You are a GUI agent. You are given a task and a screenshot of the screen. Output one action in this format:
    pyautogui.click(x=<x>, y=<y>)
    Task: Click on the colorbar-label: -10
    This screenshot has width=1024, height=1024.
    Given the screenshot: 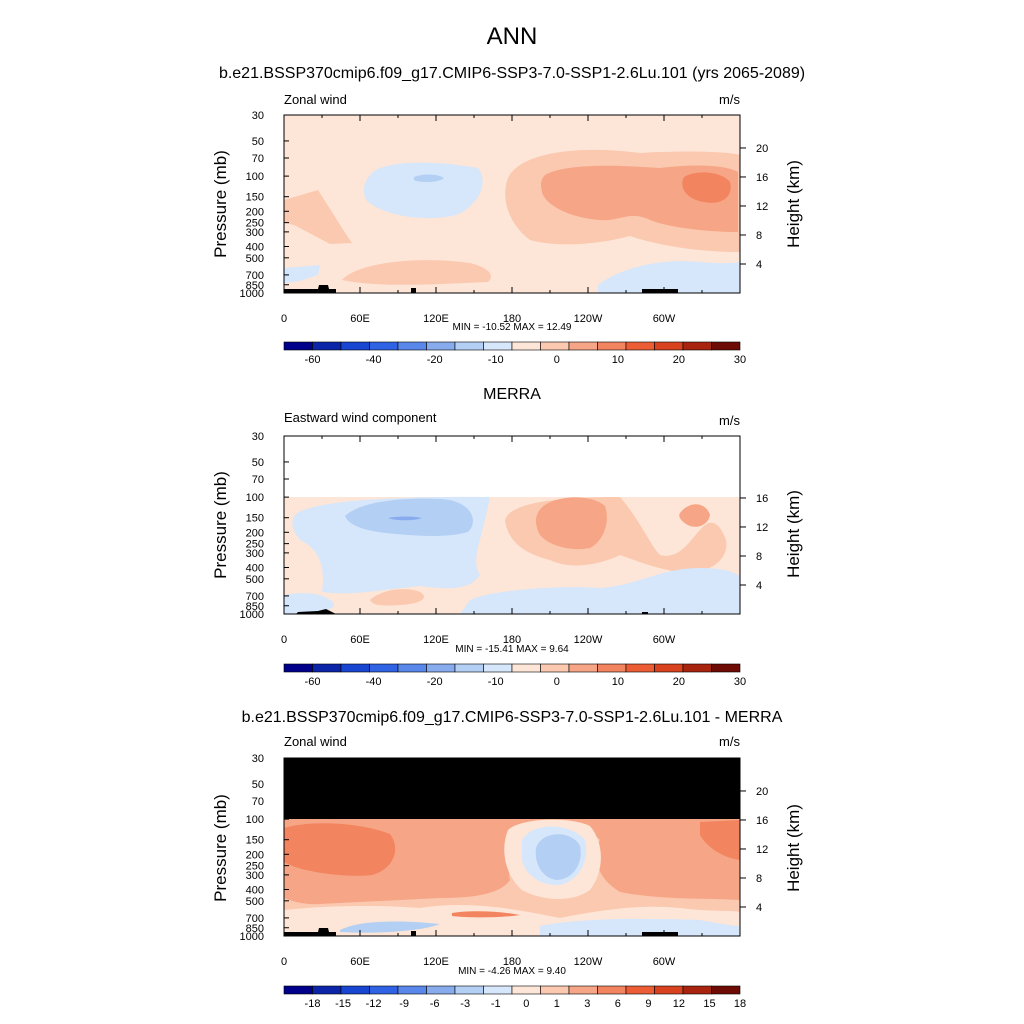 What is the action you would take?
    pyautogui.click(x=496, y=682)
    